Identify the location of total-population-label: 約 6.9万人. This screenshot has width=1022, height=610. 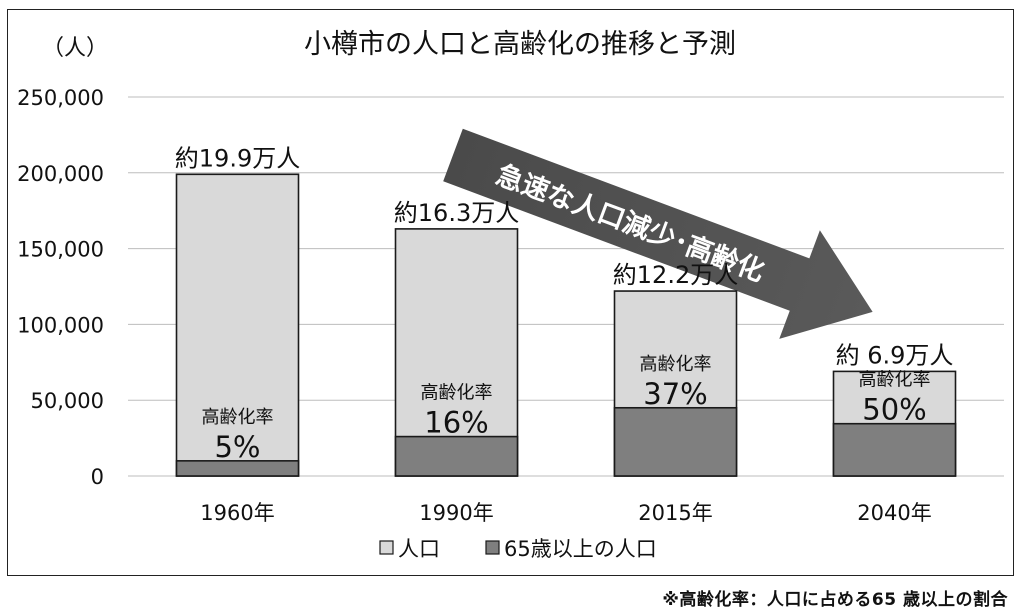
(895, 355).